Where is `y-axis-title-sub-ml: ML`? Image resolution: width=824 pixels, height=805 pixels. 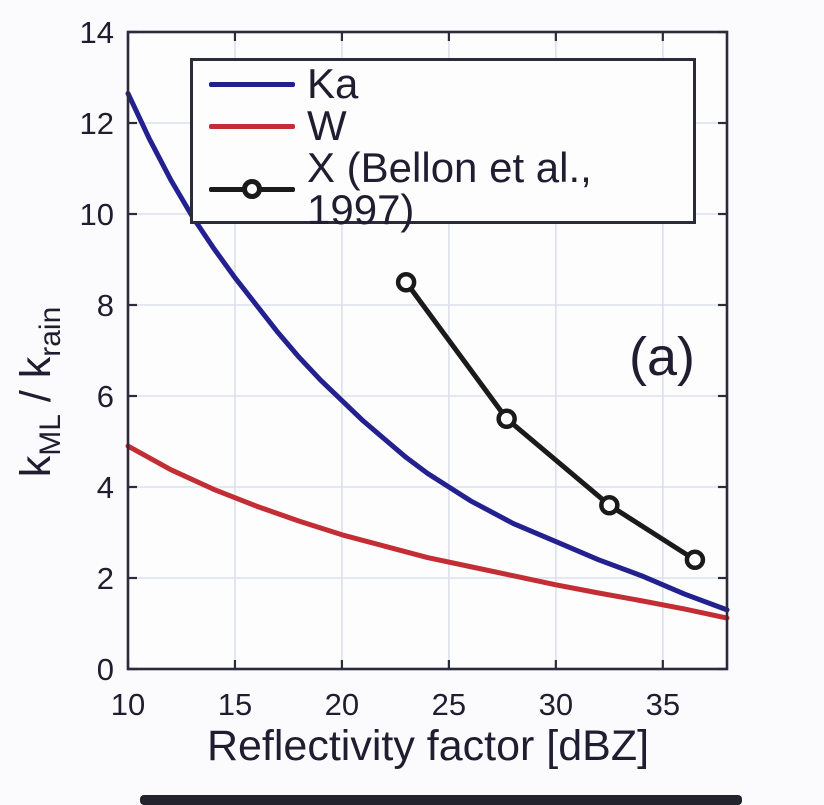
y-axis-title-sub-ml: ML is located at coordinates (50, 435).